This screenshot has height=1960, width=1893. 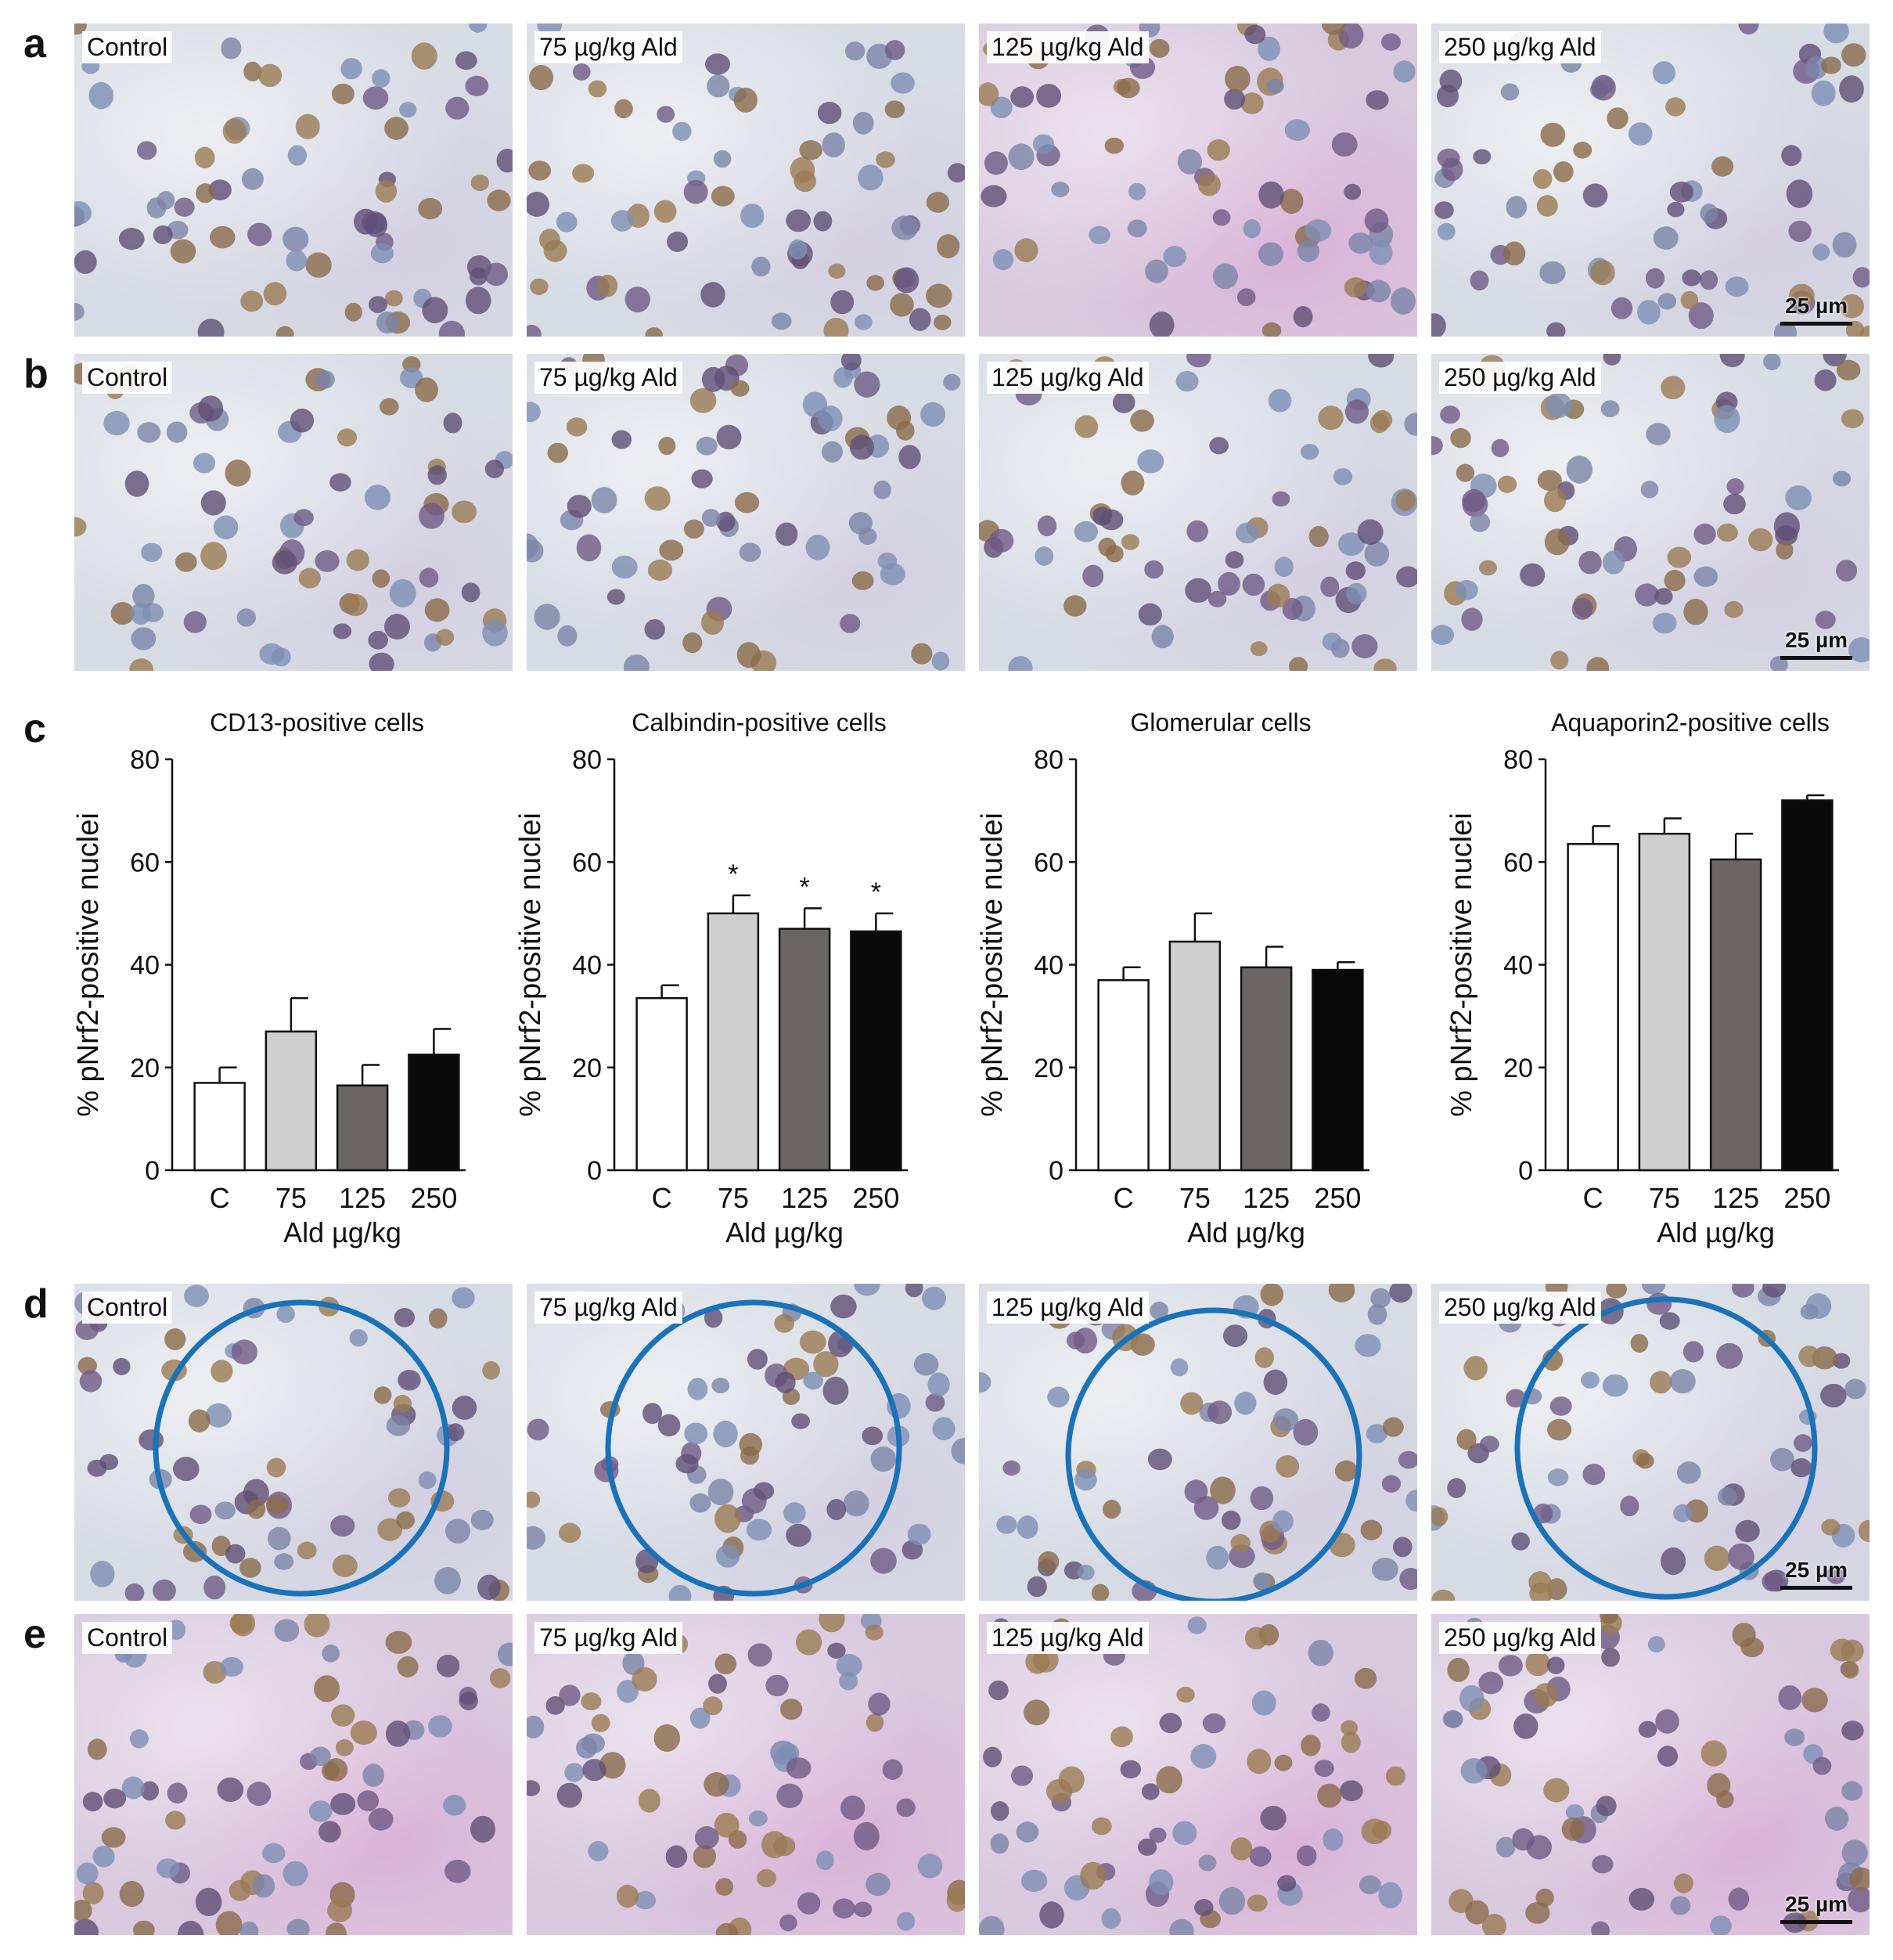 I want to click on y-tick-label: 60, so click(x=145, y=862).